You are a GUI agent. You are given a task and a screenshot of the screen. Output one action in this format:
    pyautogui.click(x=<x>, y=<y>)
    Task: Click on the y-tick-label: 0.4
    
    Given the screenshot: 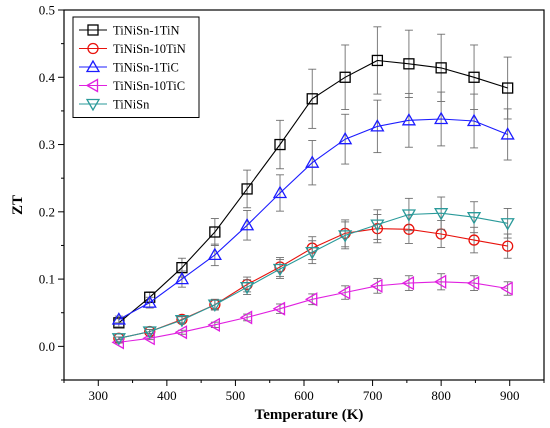 What is the action you would take?
    pyautogui.click(x=47, y=77)
    